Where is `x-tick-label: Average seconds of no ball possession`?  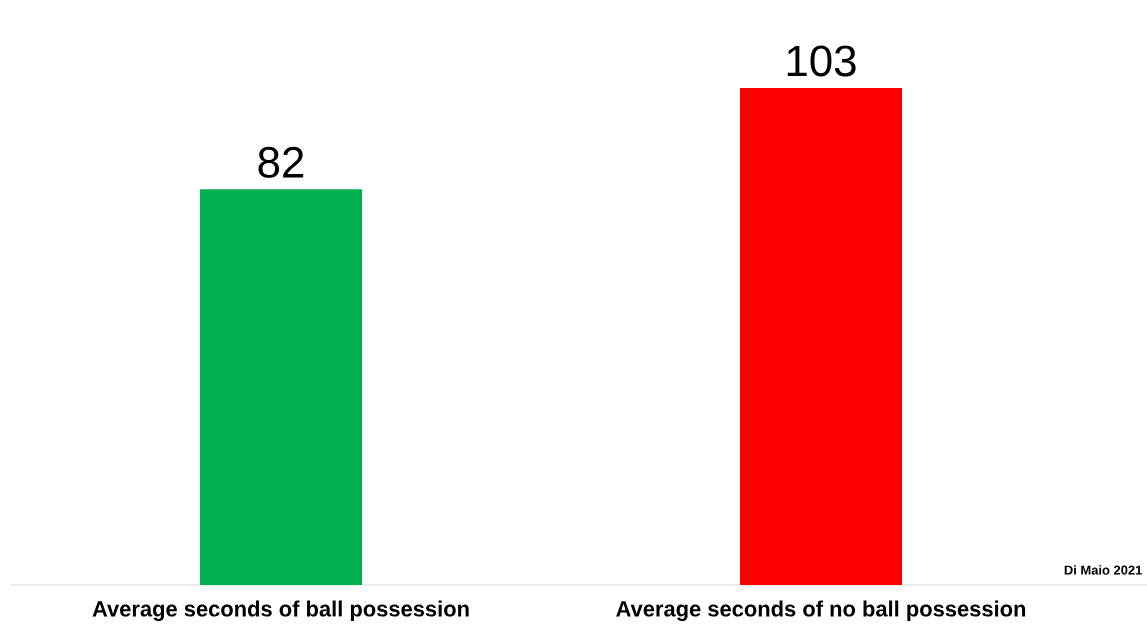 x-tick-label: Average seconds of no ball possession is located at coordinates (821, 611).